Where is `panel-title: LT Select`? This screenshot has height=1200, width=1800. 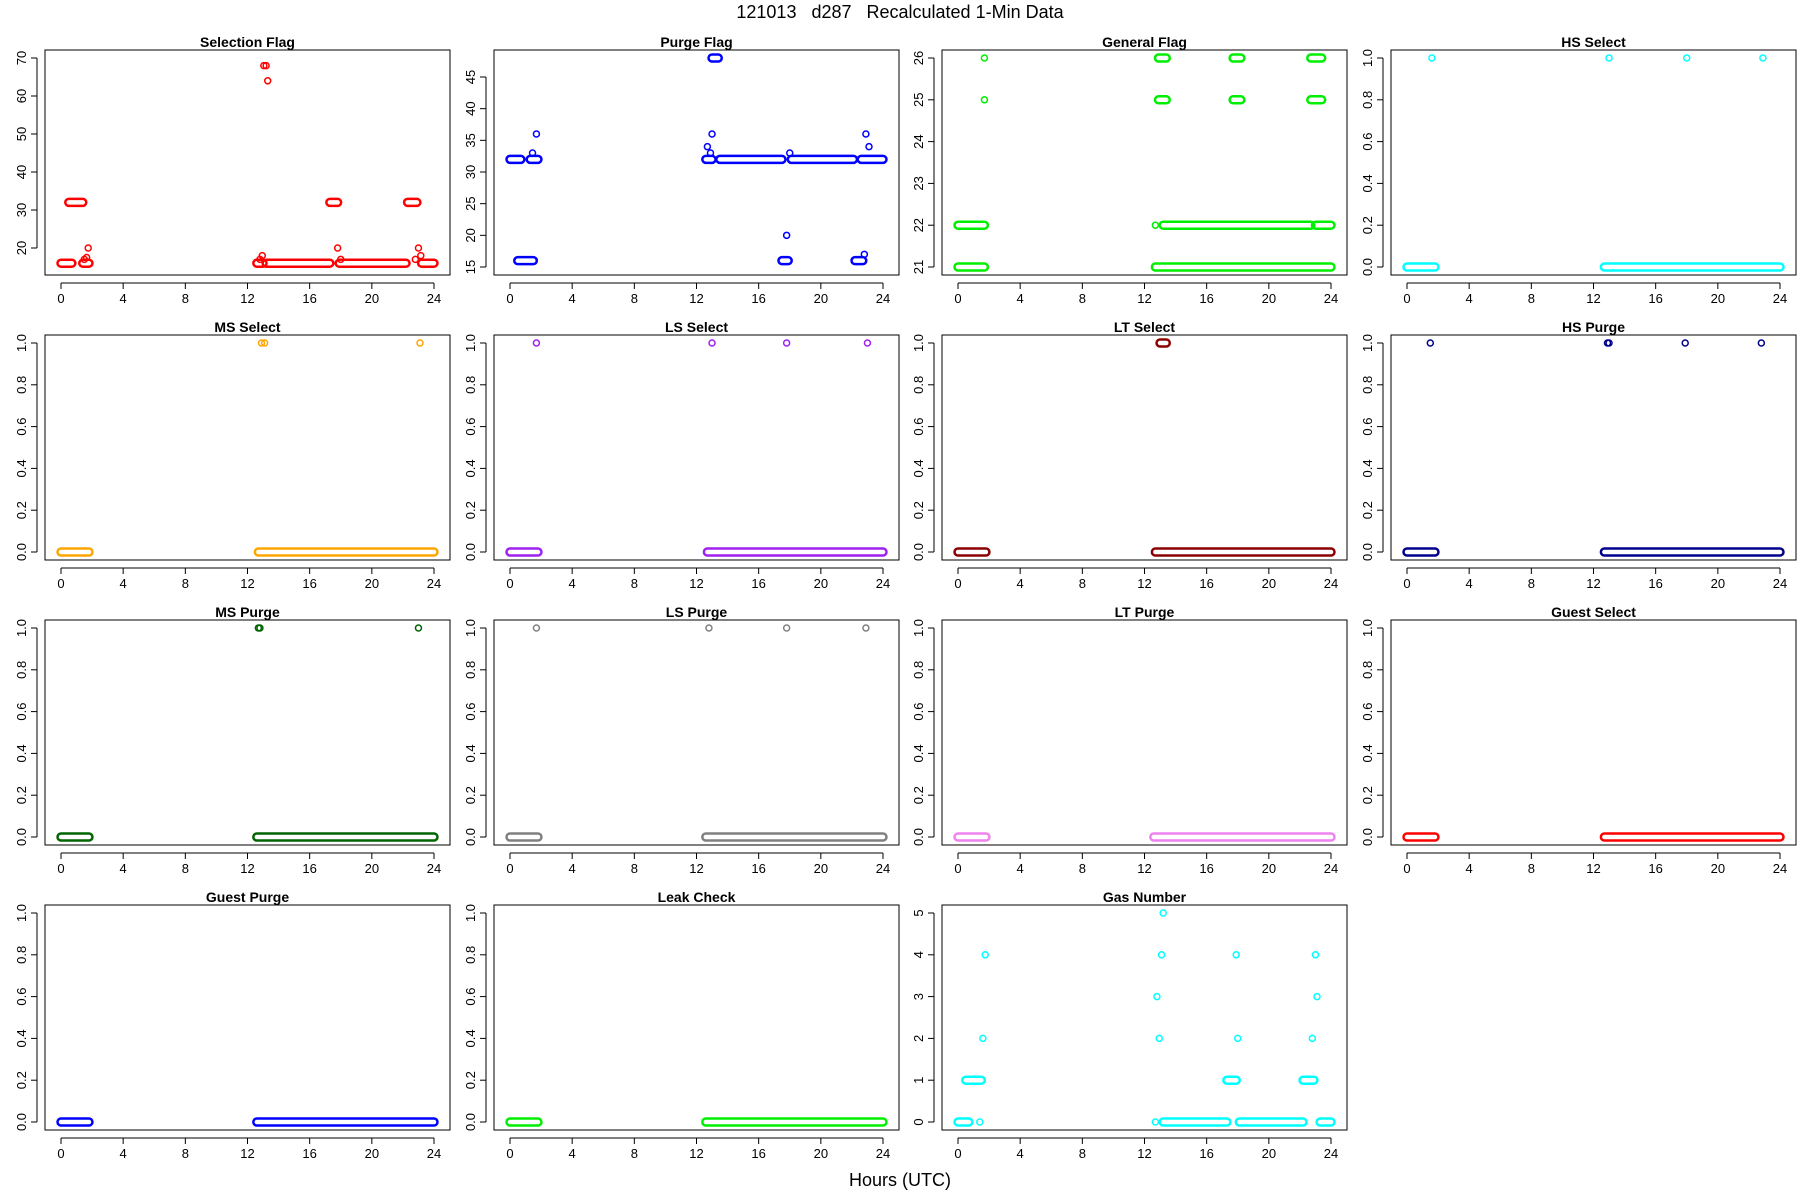
panel-title: LT Select is located at coordinates (1145, 327).